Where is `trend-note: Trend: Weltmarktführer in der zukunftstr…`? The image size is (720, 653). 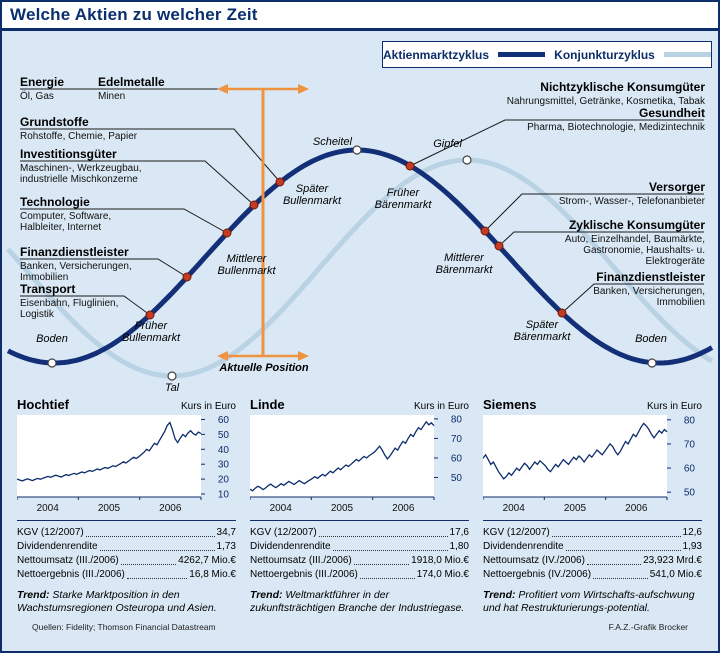
trend-note: Trend: Weltmarktführer in der zukunftstr… is located at coordinates (359, 601).